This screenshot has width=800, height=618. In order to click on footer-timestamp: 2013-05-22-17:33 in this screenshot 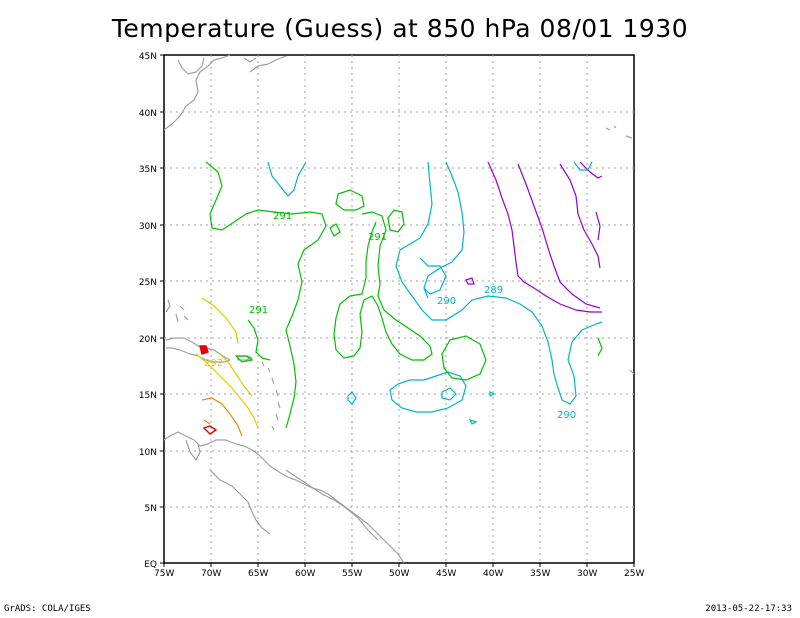, I will do `click(748, 609)`.